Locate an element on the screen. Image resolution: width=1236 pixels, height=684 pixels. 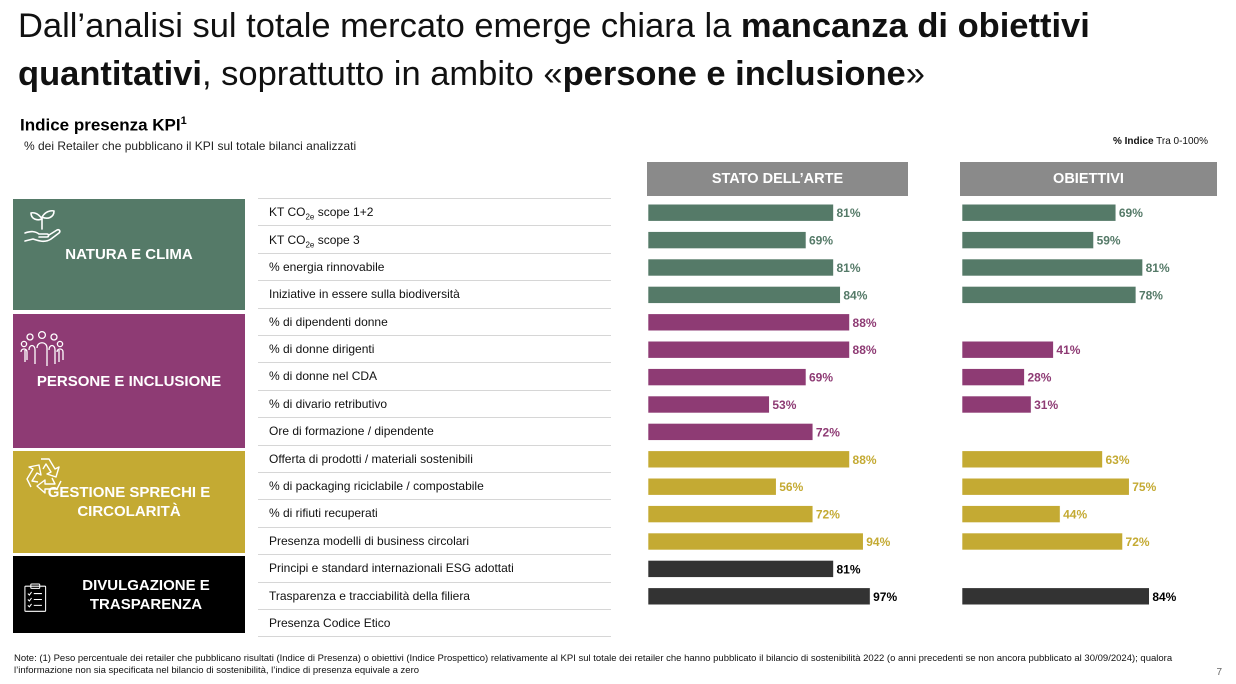
category-label-divulgazione: DIVULGAZIONE E TRASPARENZA is located at coordinates (146, 594).